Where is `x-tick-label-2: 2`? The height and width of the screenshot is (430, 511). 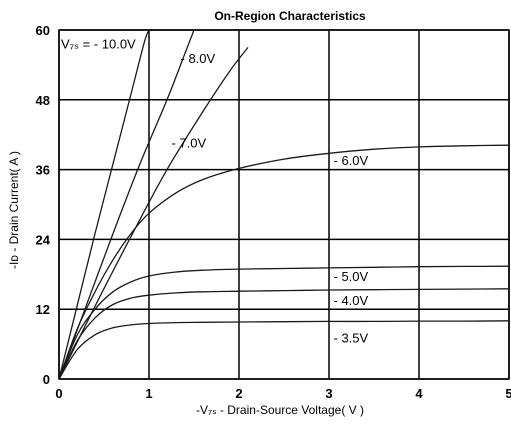 x-tick-label-2: 2 is located at coordinates (238, 393).